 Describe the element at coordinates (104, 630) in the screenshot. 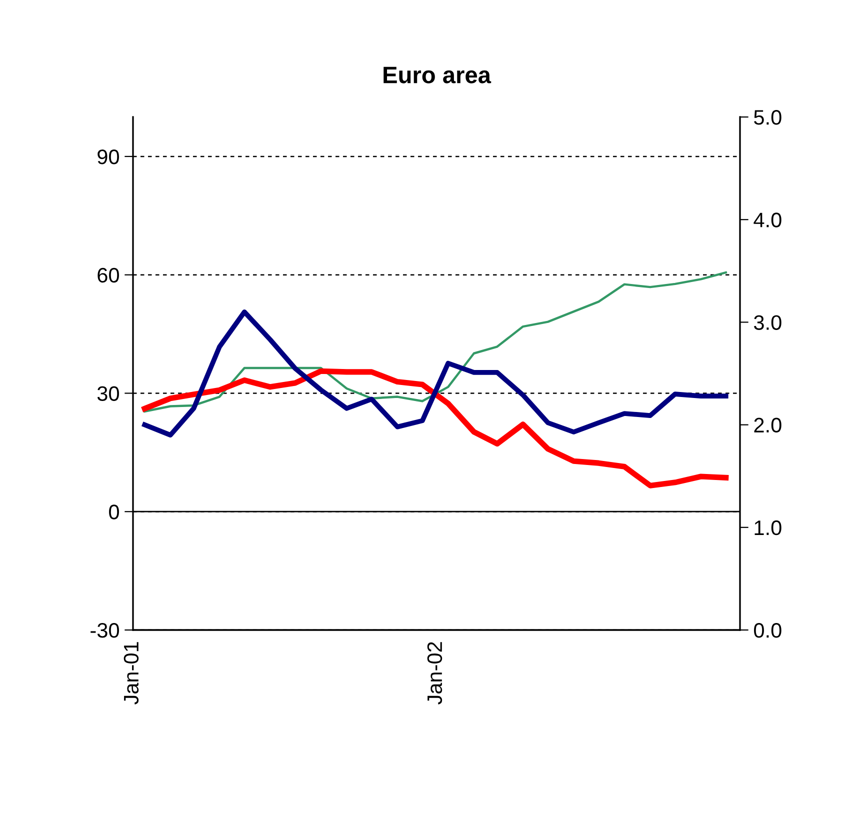

I see `y-tick-label: -30` at that location.